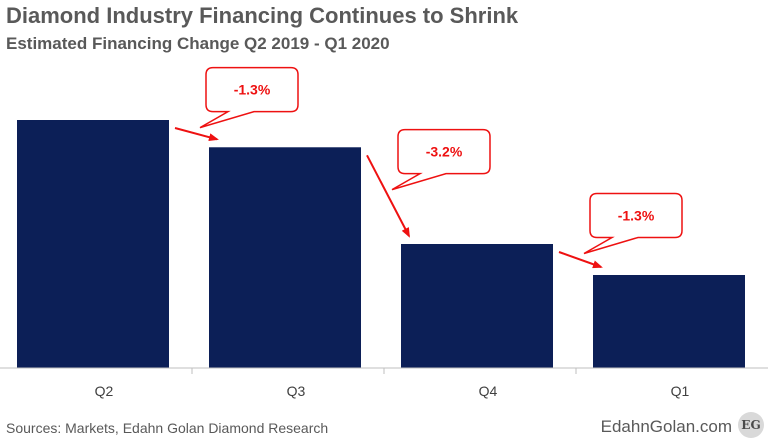  What do you see at coordinates (666, 426) in the screenshot?
I see `brand-link: EdahnGolan.com` at bounding box center [666, 426].